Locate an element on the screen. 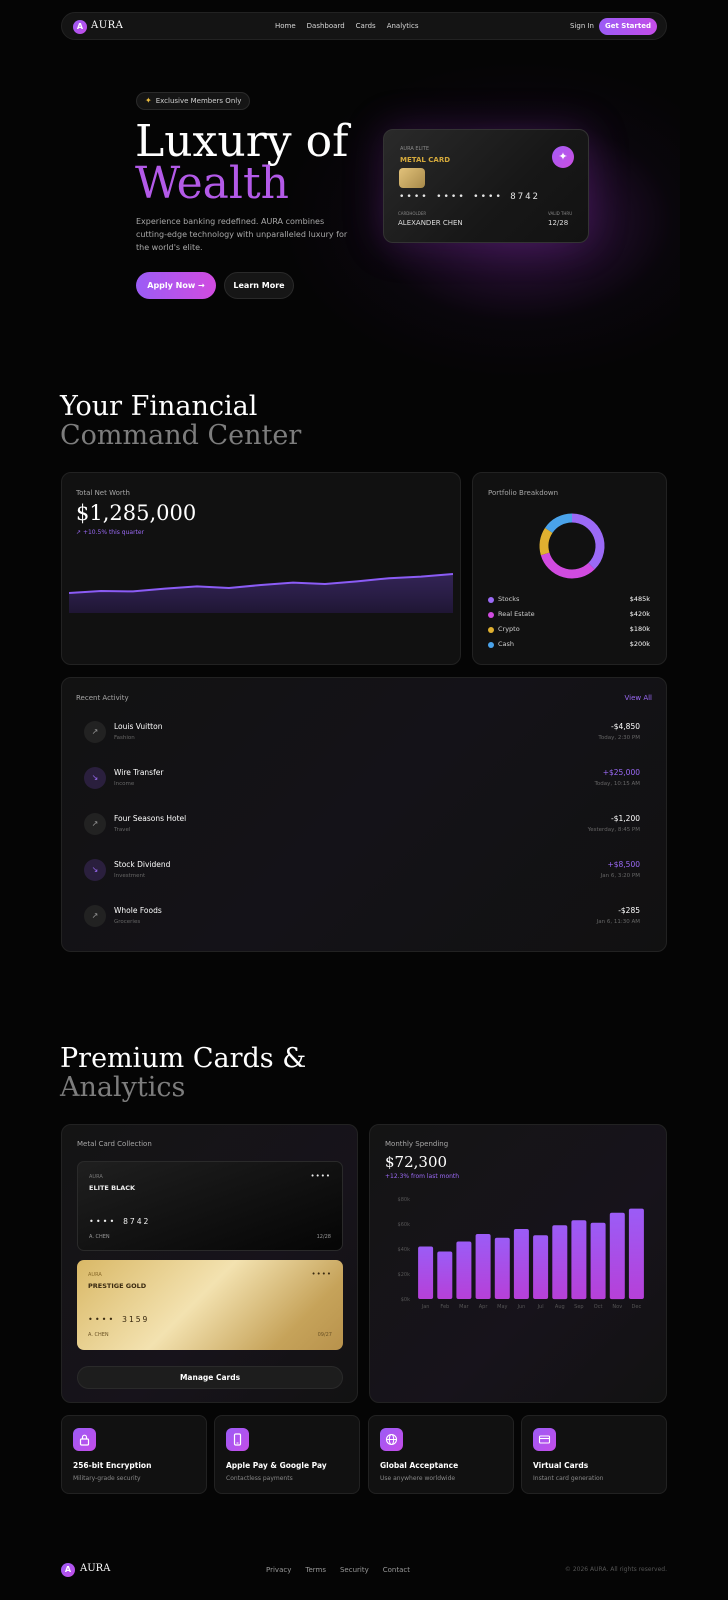 This screenshot has width=728, height=1600. feature-desc: Instant card generation is located at coordinates (568, 1478).